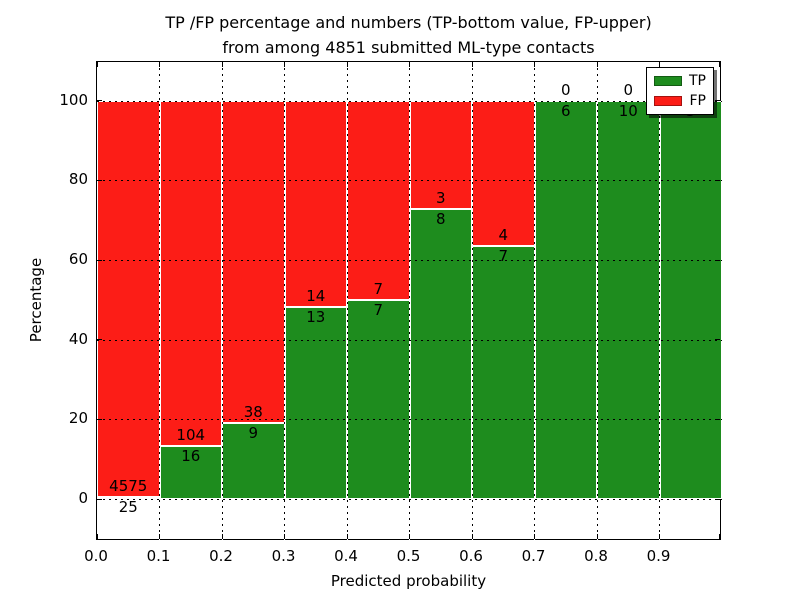  Describe the element at coordinates (221, 556) in the screenshot. I see `x-tick-label: 0.2` at that location.